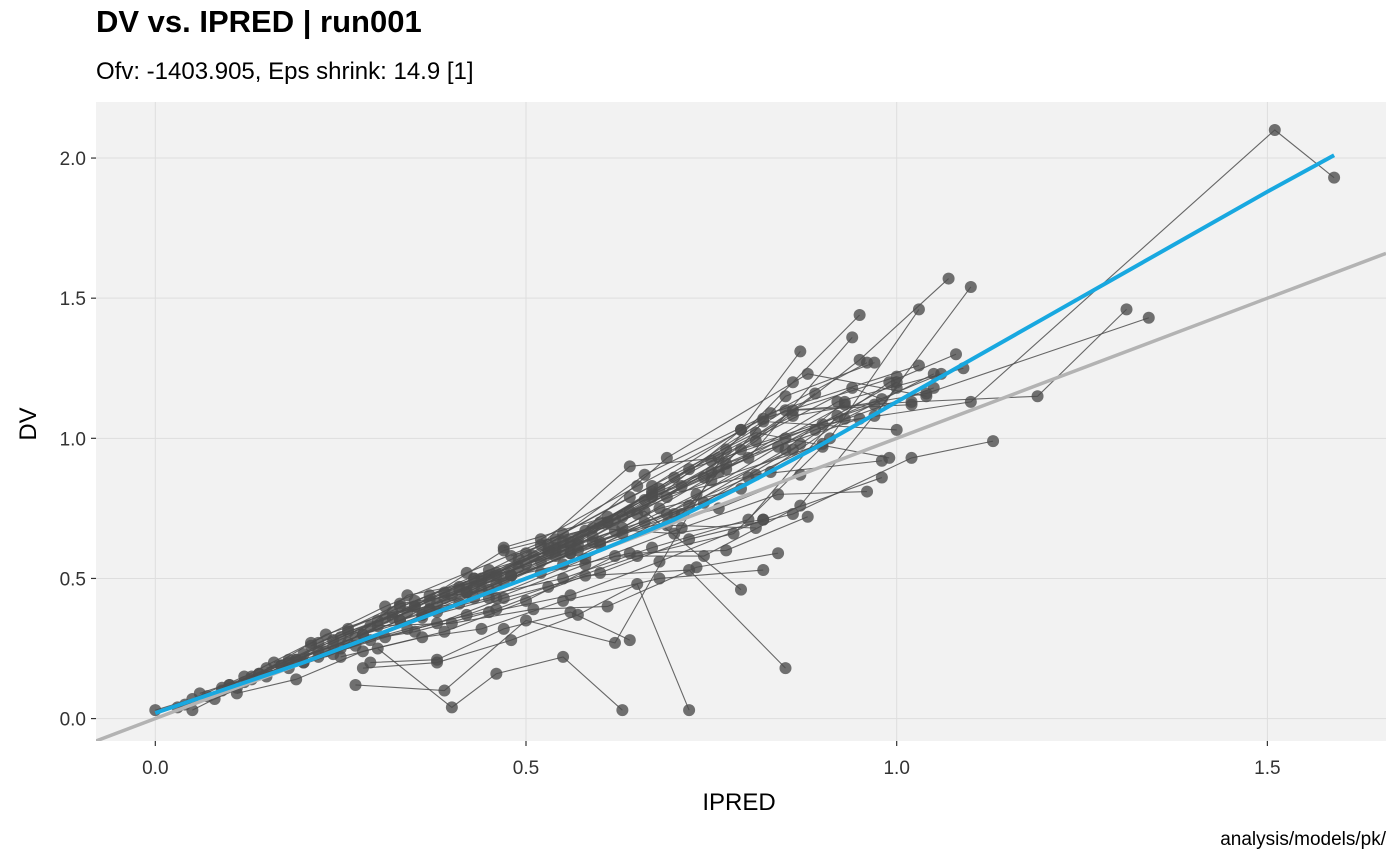  What do you see at coordinates (73, 159) in the screenshot?
I see `y-tick-label: 2.0` at bounding box center [73, 159].